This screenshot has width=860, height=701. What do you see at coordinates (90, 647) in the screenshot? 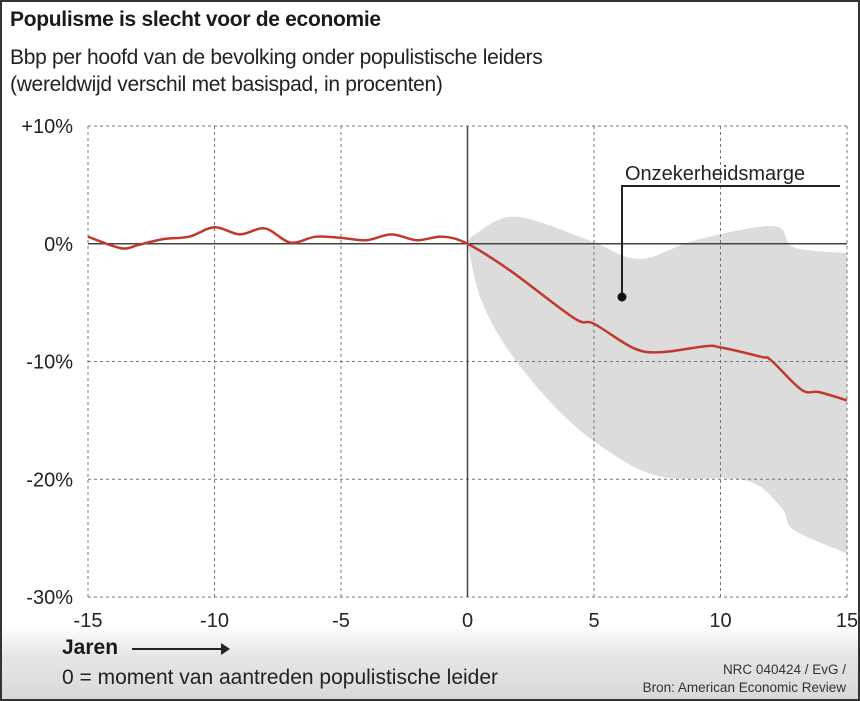
I see `x-axis-label: Jaren` at bounding box center [90, 647].